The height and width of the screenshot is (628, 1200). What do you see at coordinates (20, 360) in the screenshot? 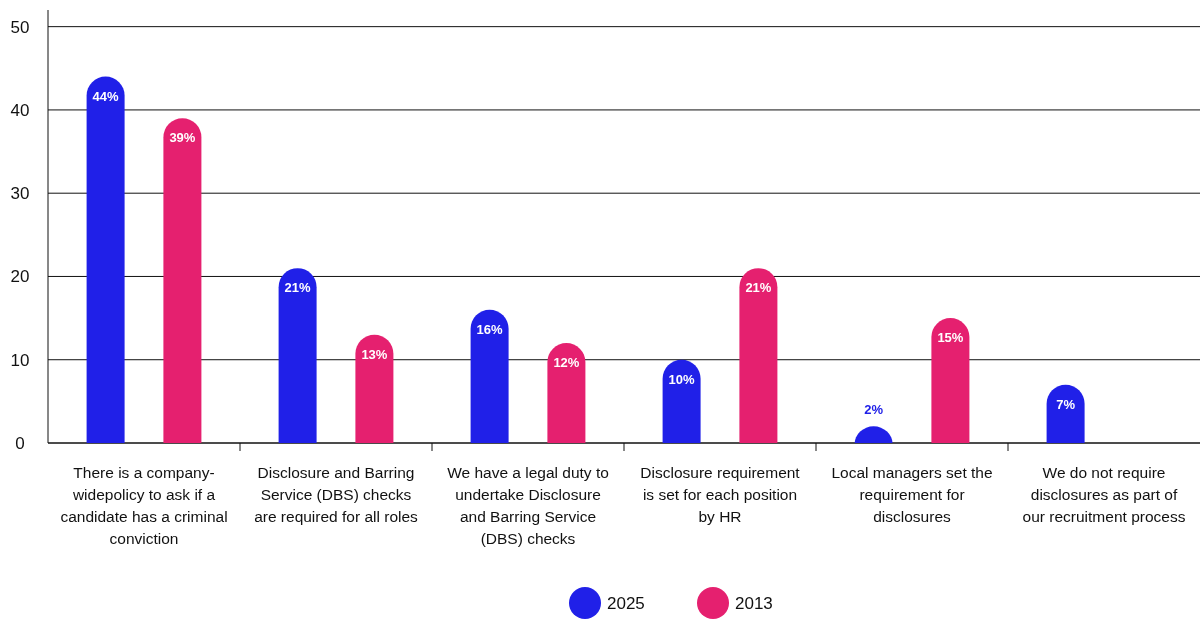
I see `y-tick-label: 10` at bounding box center [20, 360].